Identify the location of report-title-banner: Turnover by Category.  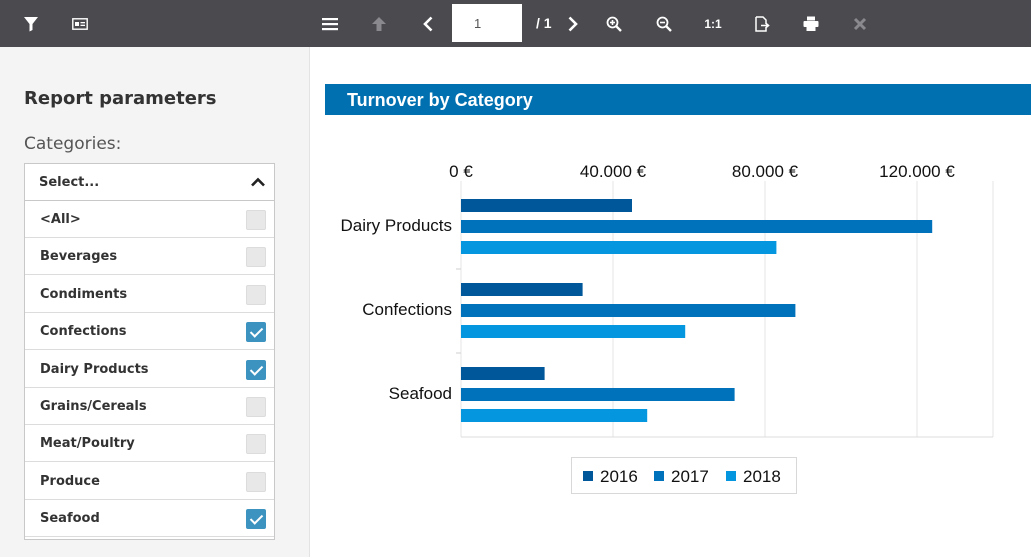
(678, 99).